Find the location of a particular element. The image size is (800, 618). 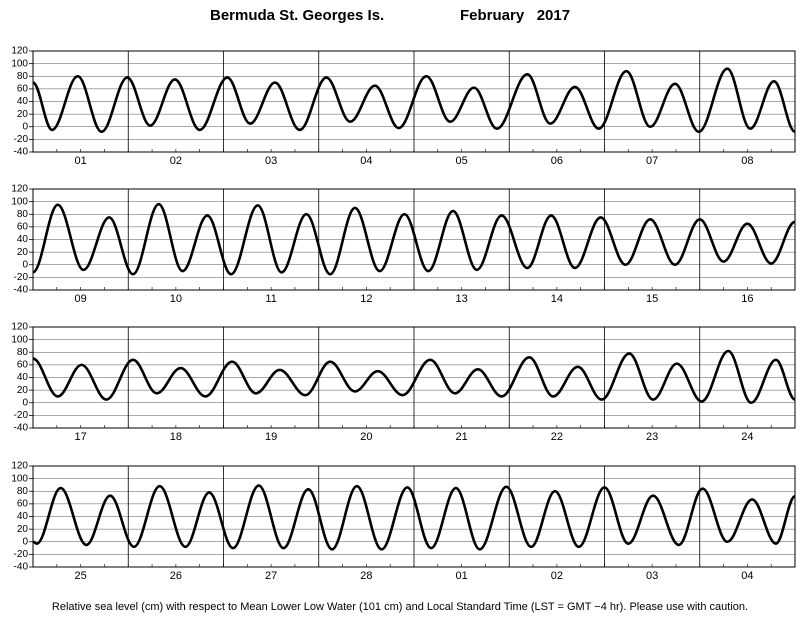

day-label: 15 is located at coordinates (652, 299).